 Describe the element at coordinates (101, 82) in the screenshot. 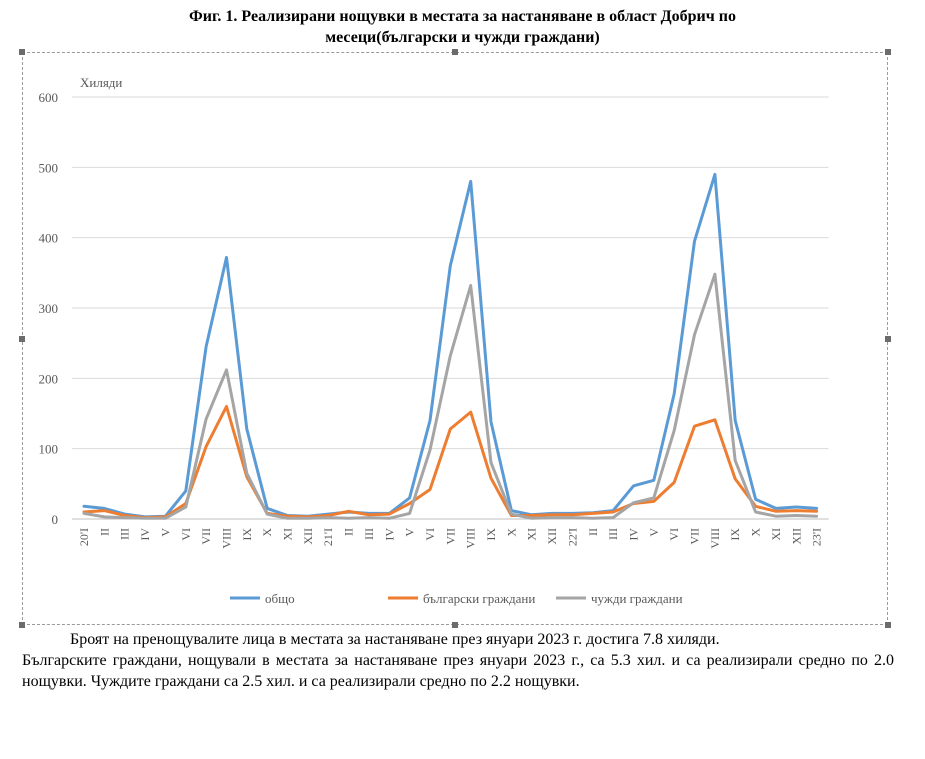

I see `y-unit-label: Хиляди` at that location.